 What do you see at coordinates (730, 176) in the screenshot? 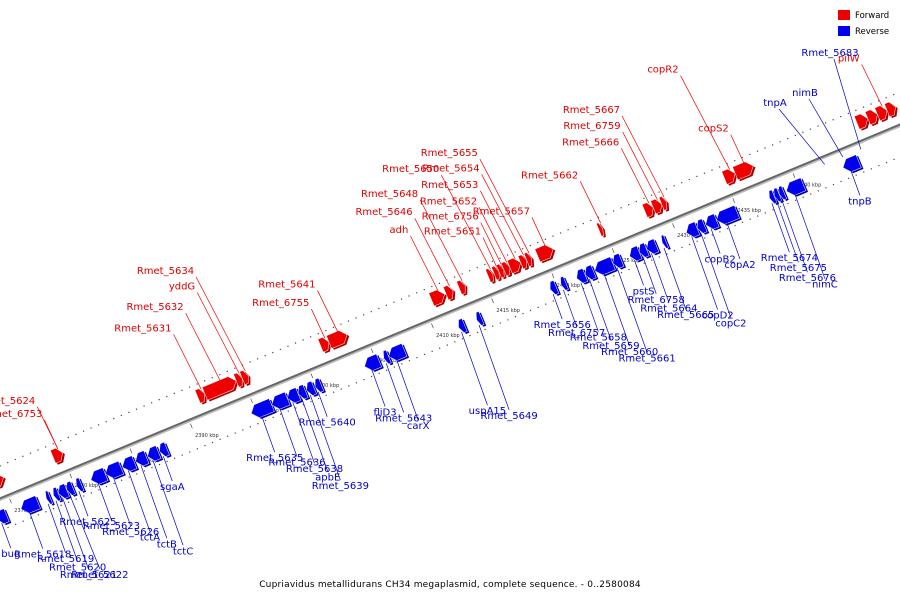
I see `forward-gene-copR2` at bounding box center [730, 176].